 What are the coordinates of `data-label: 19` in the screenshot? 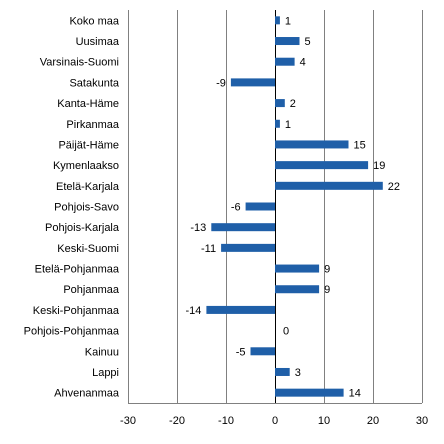 It's located at (379, 166).